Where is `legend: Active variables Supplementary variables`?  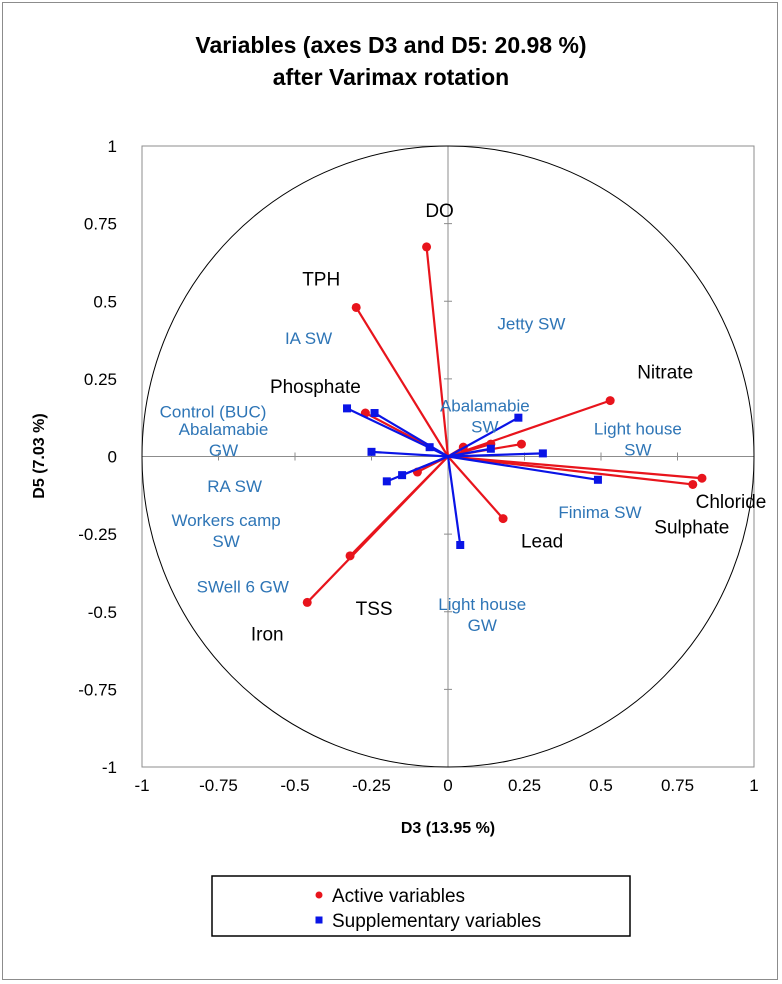
legend: Active variables Supplementary variables is located at coordinates (421, 906).